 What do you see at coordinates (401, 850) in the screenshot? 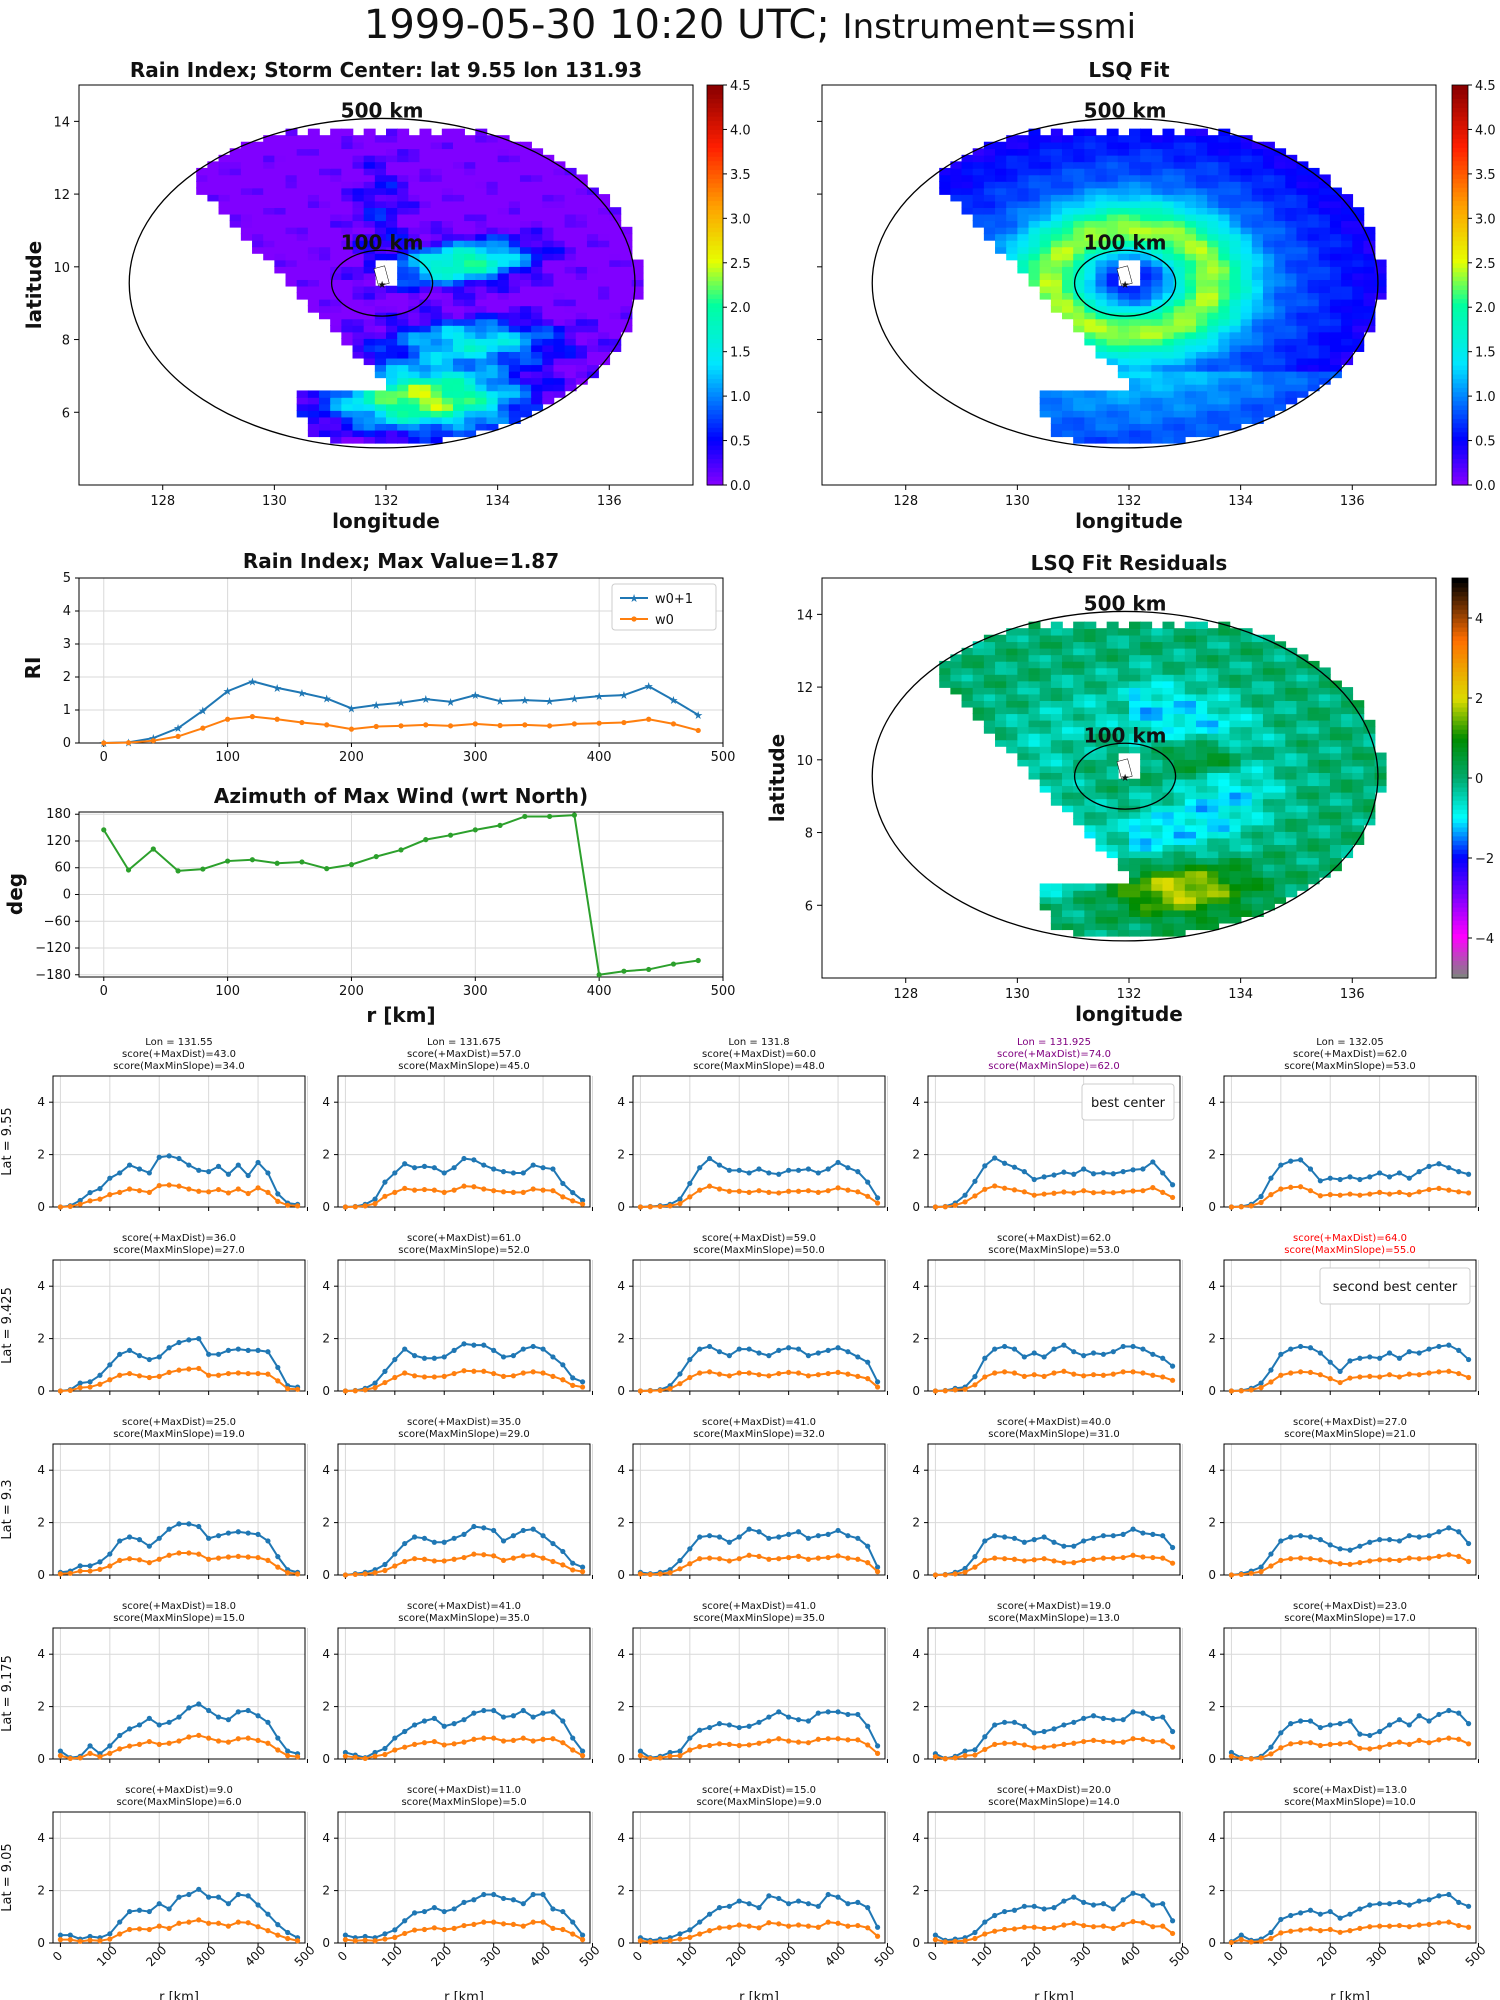
I see `azimuth-series-point` at bounding box center [401, 850].